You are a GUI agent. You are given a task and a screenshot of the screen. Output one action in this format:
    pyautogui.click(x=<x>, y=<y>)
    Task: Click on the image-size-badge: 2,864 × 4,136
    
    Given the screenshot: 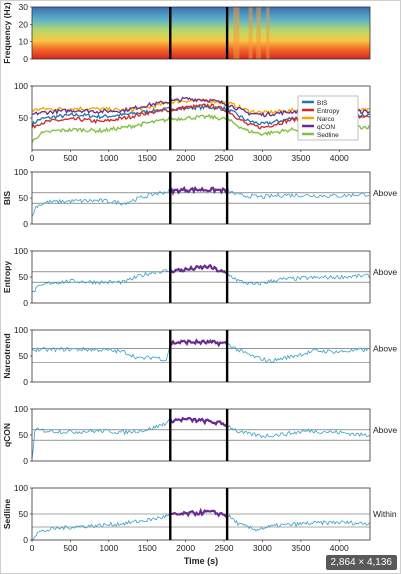 What is the action you would take?
    pyautogui.click(x=361, y=562)
    